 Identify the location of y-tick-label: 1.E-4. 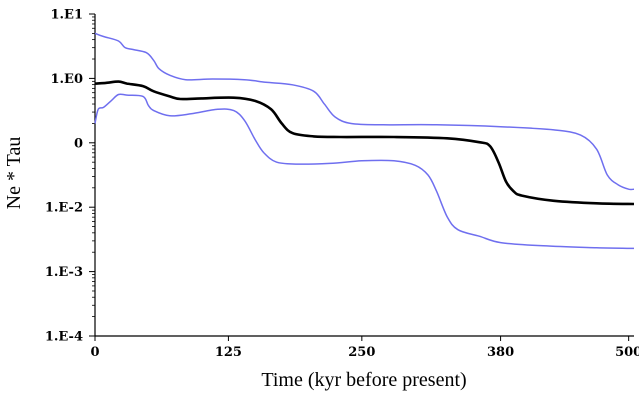
(64, 337).